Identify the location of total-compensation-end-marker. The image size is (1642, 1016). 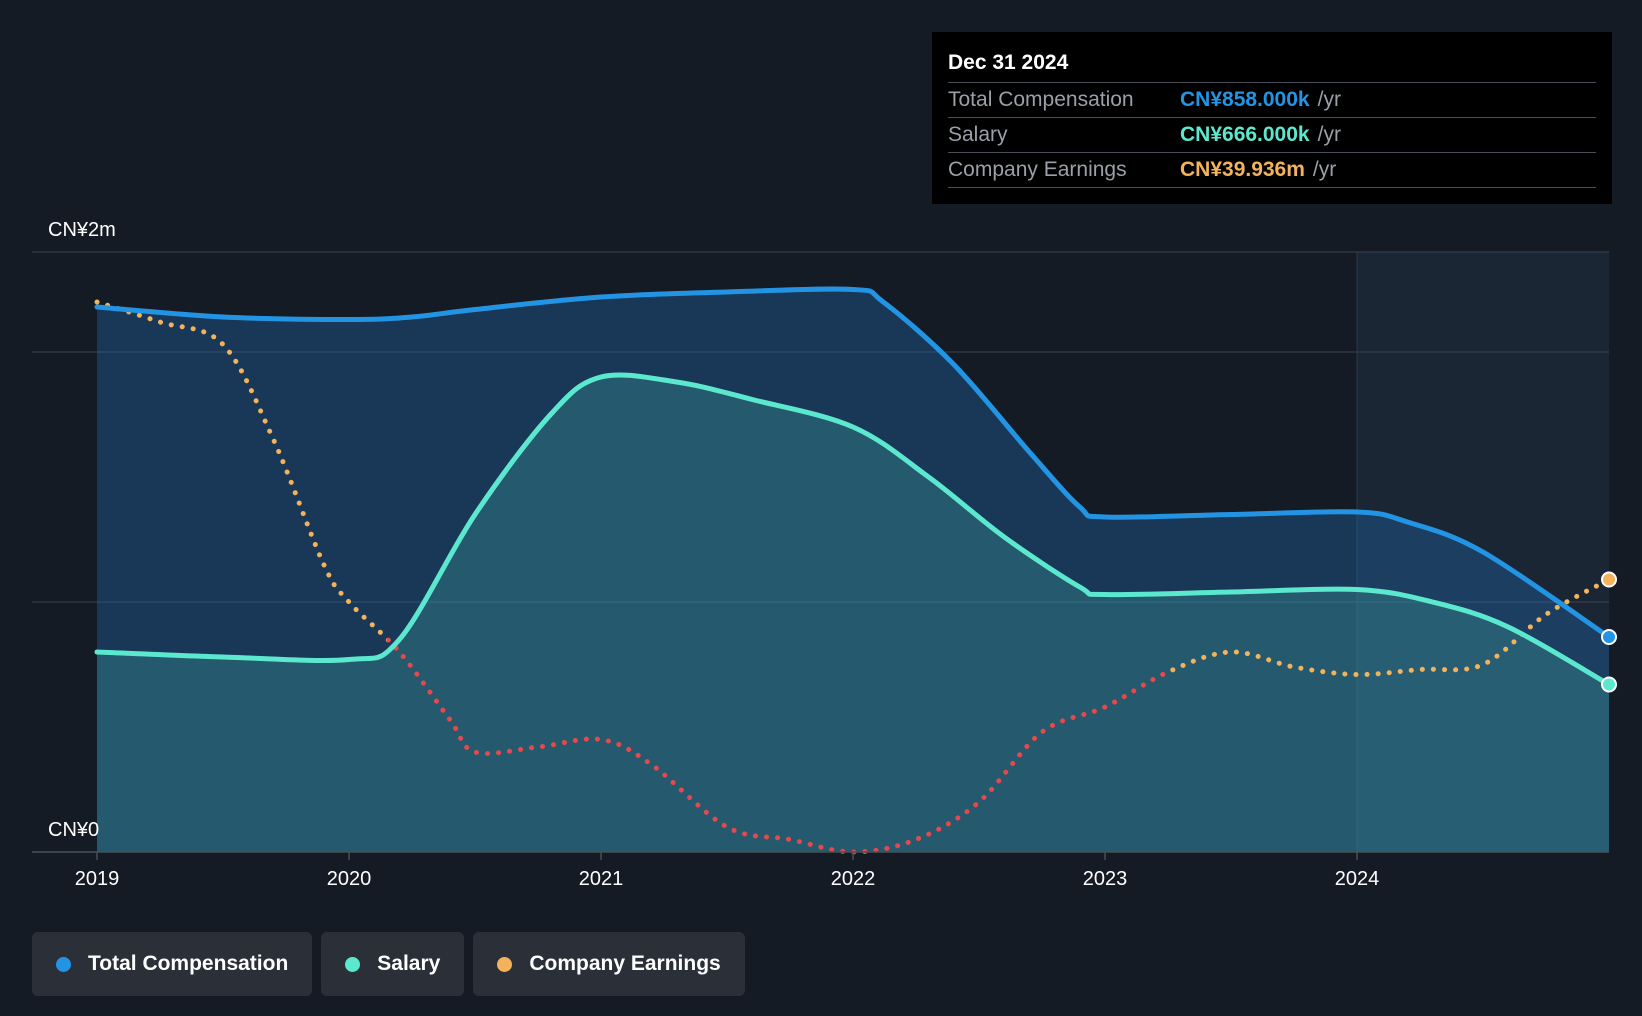
(1609, 637).